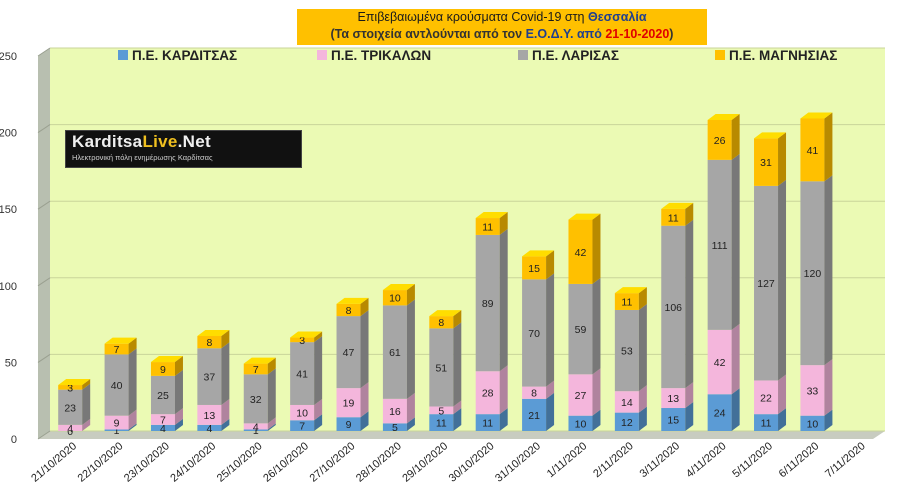 This screenshot has height=500, width=900. I want to click on x-tick-label: 3/11/2020, so click(660, 460).